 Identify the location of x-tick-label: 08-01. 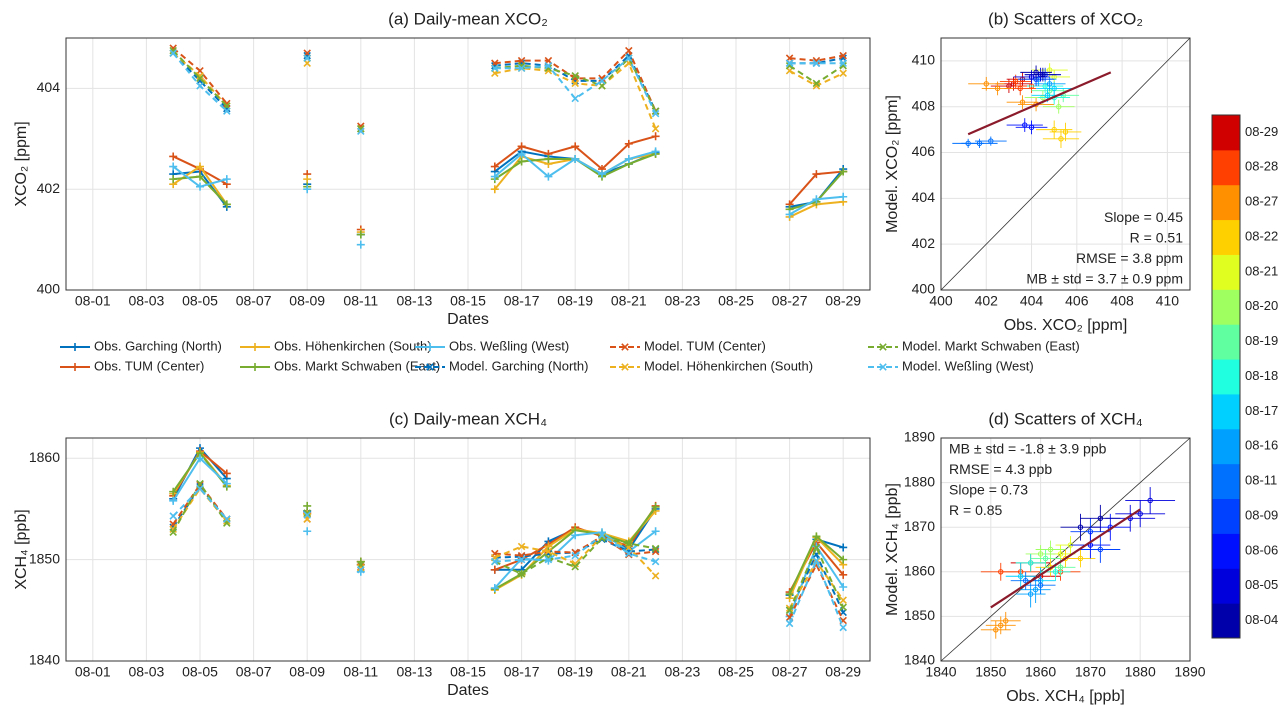
(93, 672).